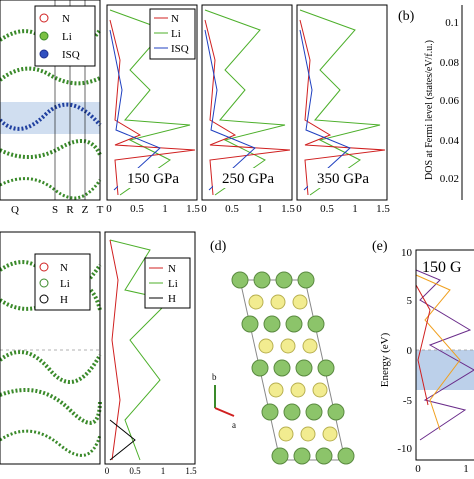  I want to click on y-tick-label: 0.04, so click(450, 141).